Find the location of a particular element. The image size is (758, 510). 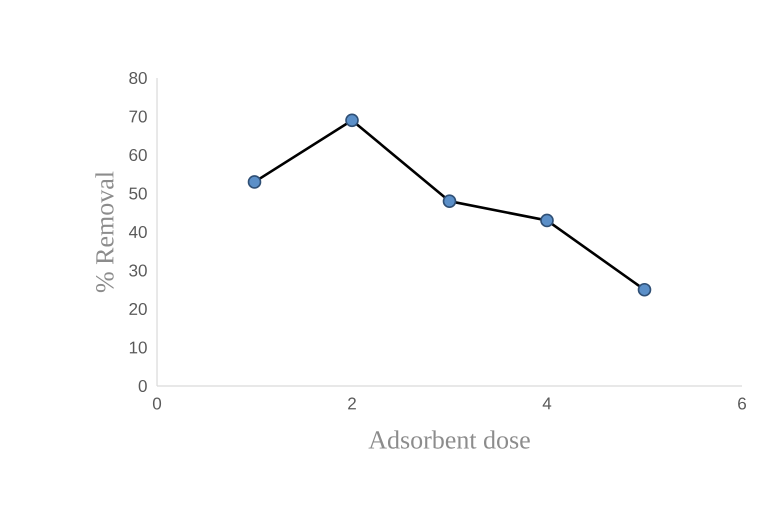

x-tick-label: 0 is located at coordinates (157, 404).